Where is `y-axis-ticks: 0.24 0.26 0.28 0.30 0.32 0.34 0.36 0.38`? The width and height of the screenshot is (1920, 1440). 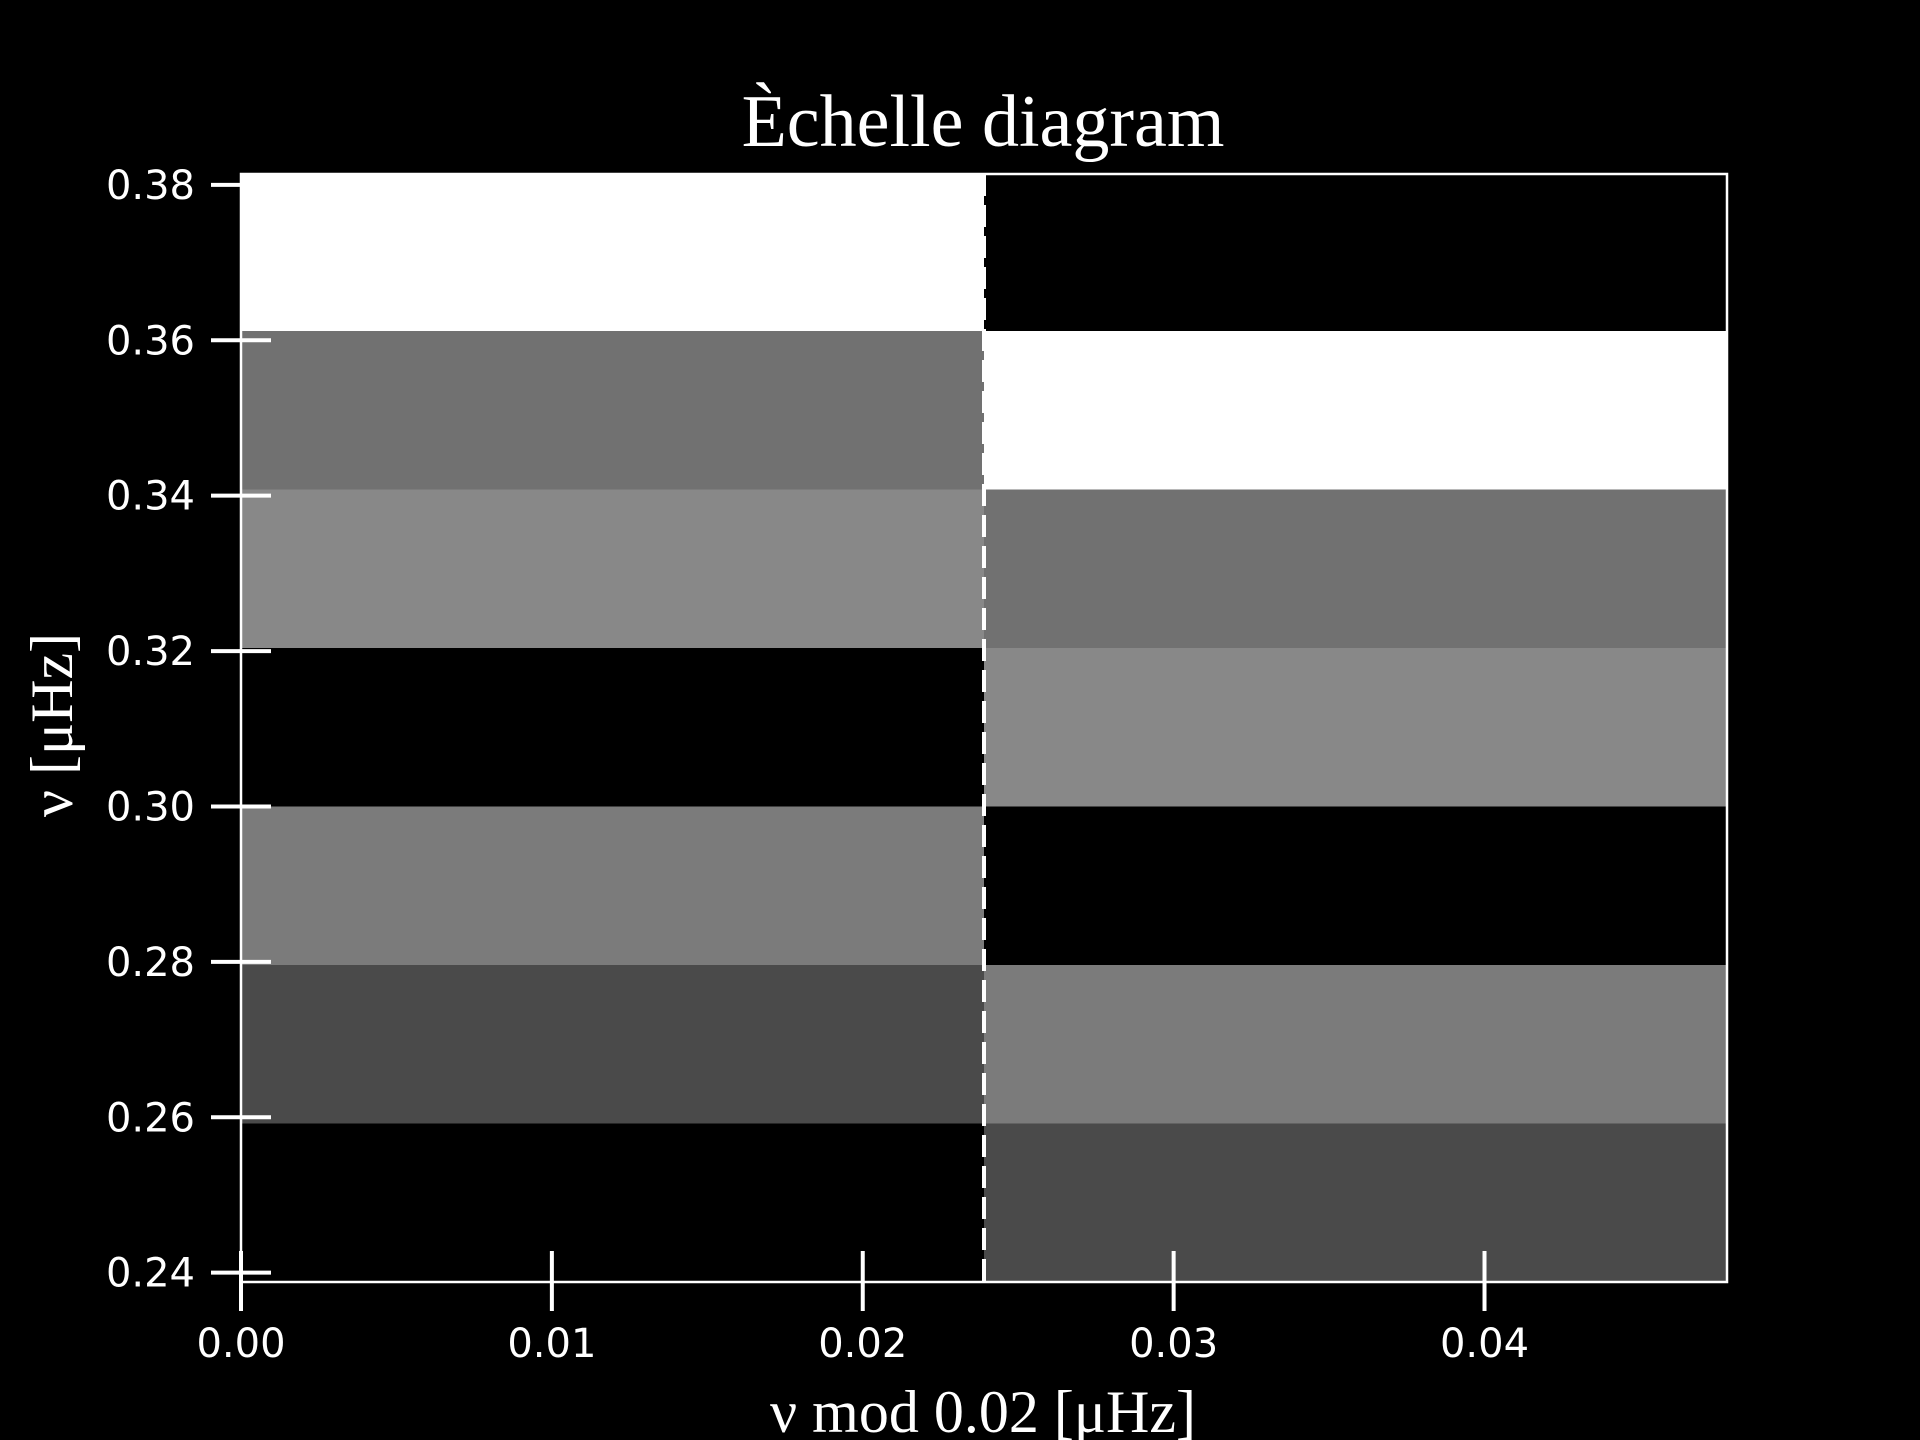 y-axis-ticks: 0.24 0.26 0.28 0.30 0.32 0.34 0.36 0.38 is located at coordinates (188, 730).